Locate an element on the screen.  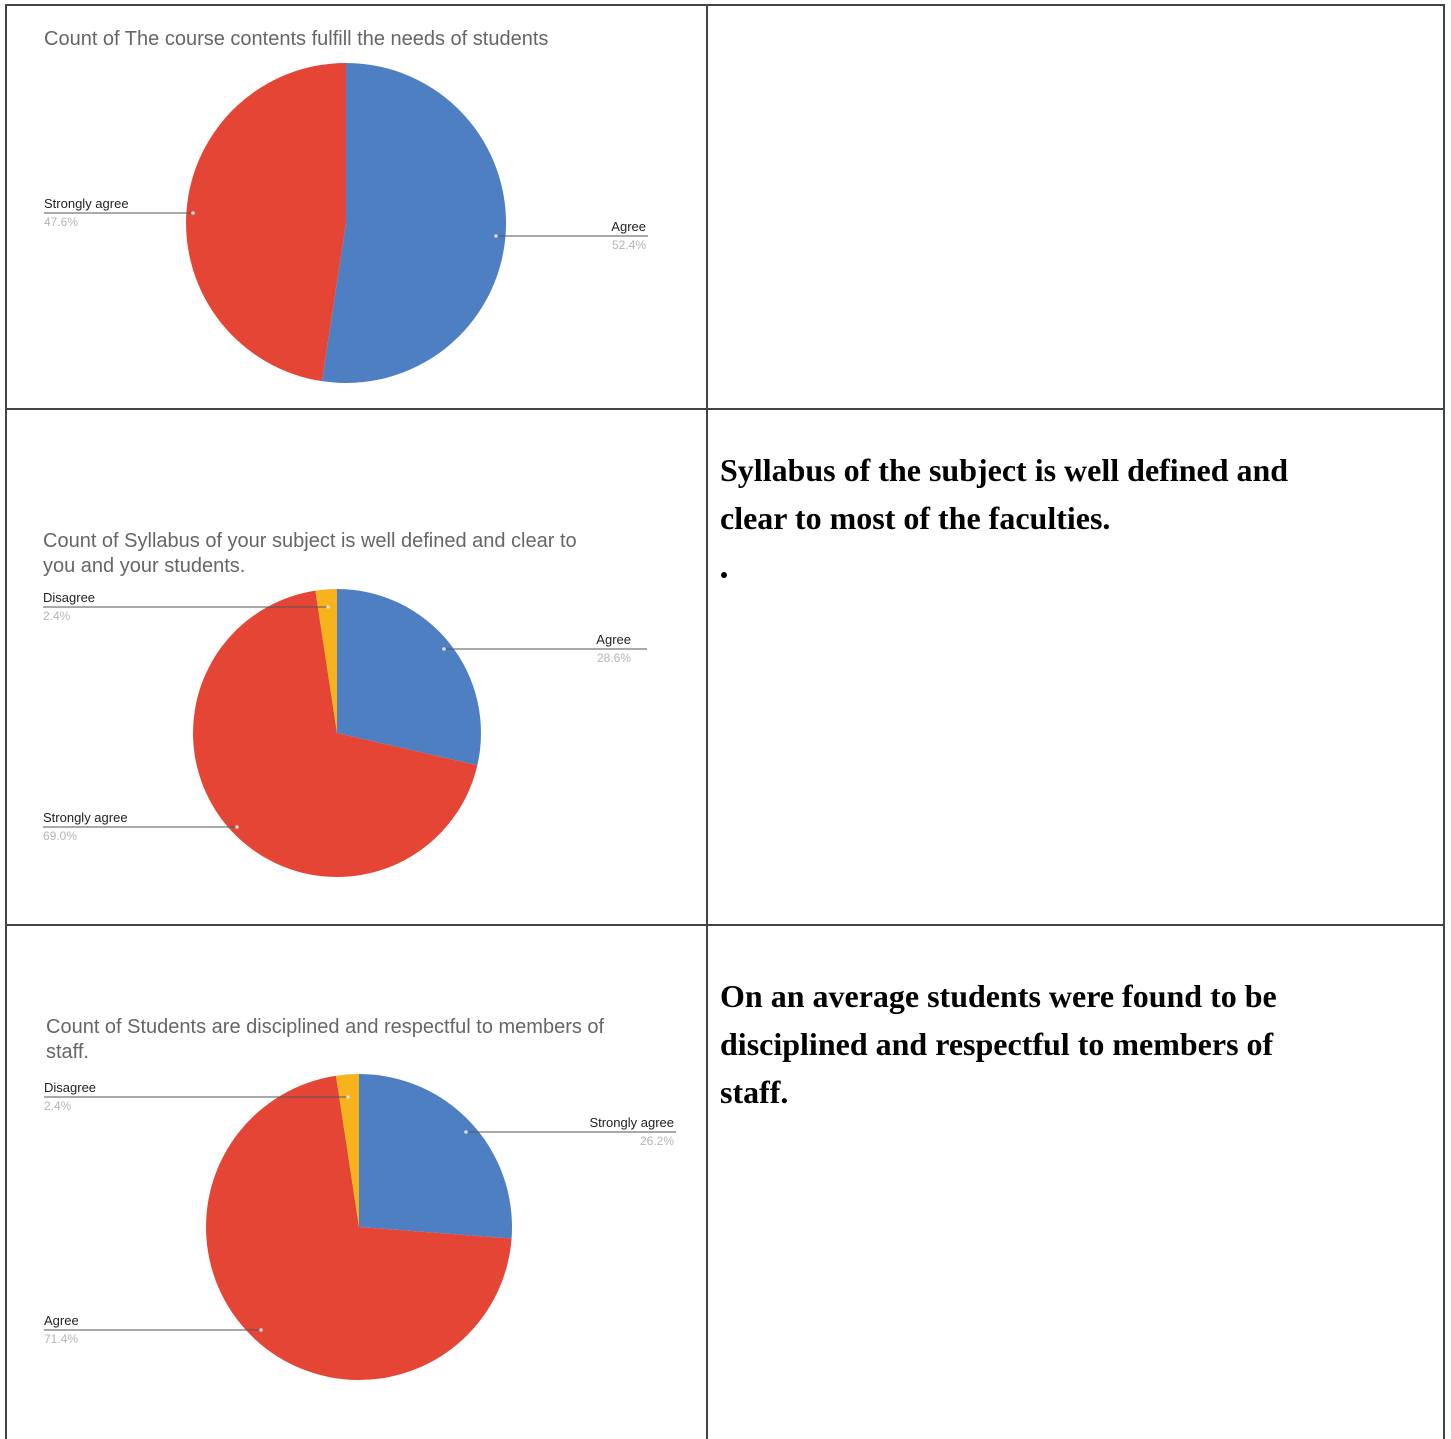
slice-percent-label: 26.2% is located at coordinates (657, 1141).